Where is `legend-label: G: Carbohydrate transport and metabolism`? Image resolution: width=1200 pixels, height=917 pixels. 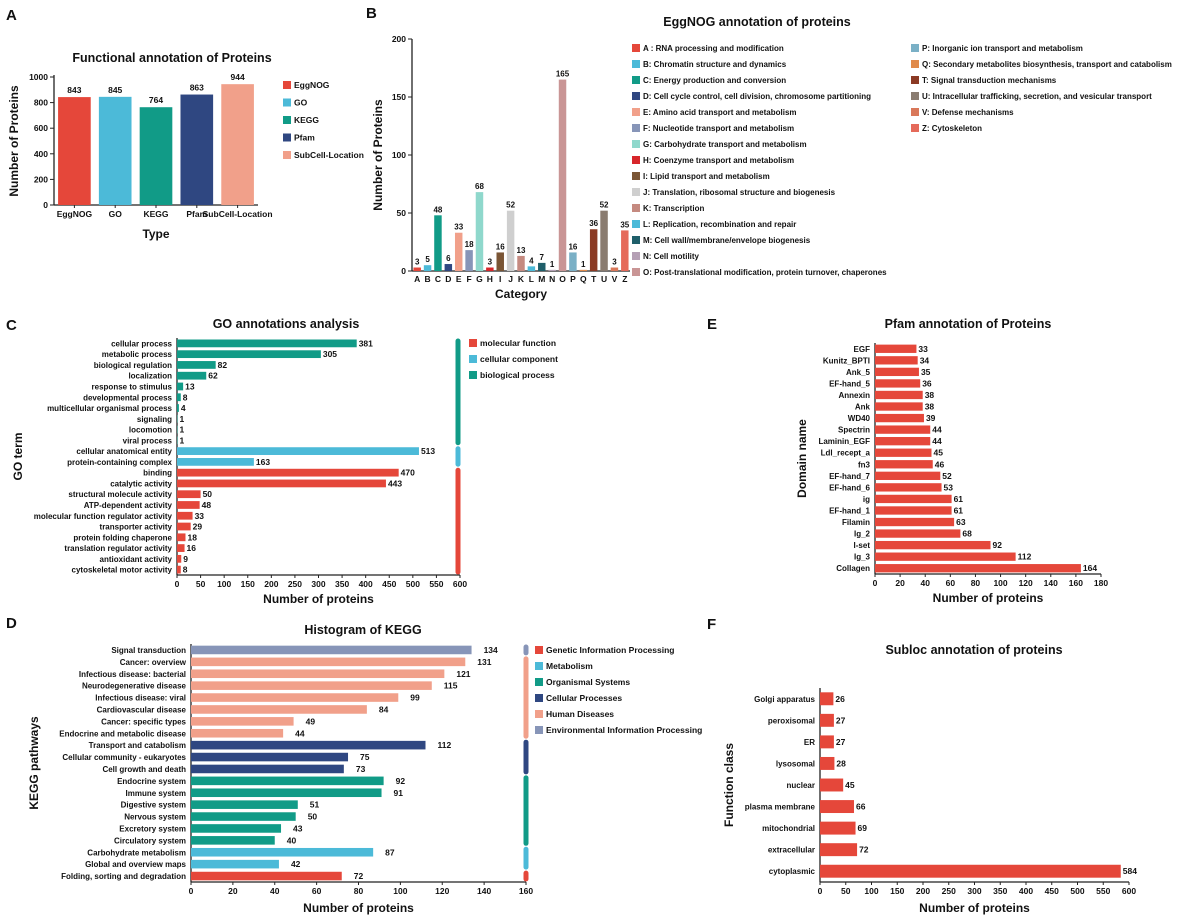 legend-label: G: Carbohydrate transport and metabolism is located at coordinates (725, 144).